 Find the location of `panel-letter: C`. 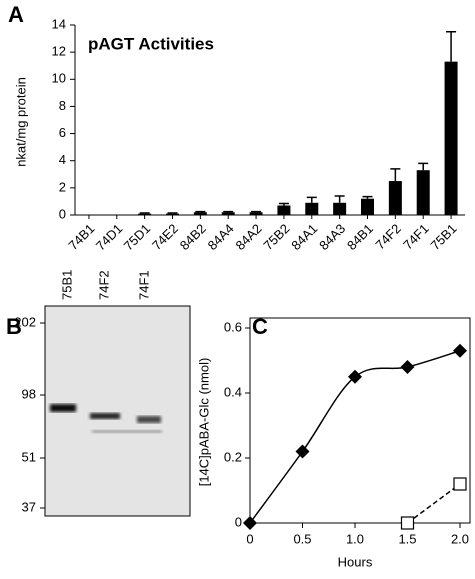

panel-letter: C is located at coordinates (260, 326).